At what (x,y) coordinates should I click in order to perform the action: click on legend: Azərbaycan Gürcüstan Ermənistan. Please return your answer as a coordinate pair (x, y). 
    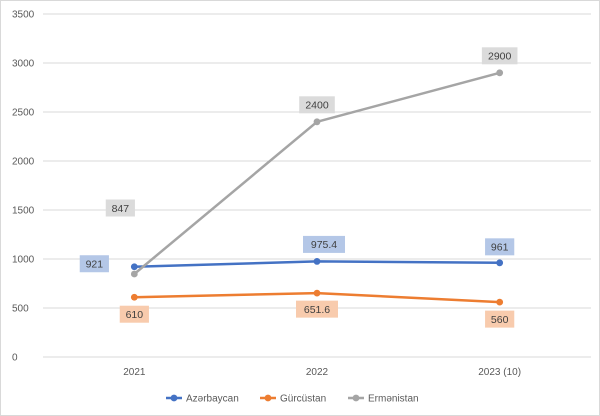
    Looking at the image, I should click on (292, 399).